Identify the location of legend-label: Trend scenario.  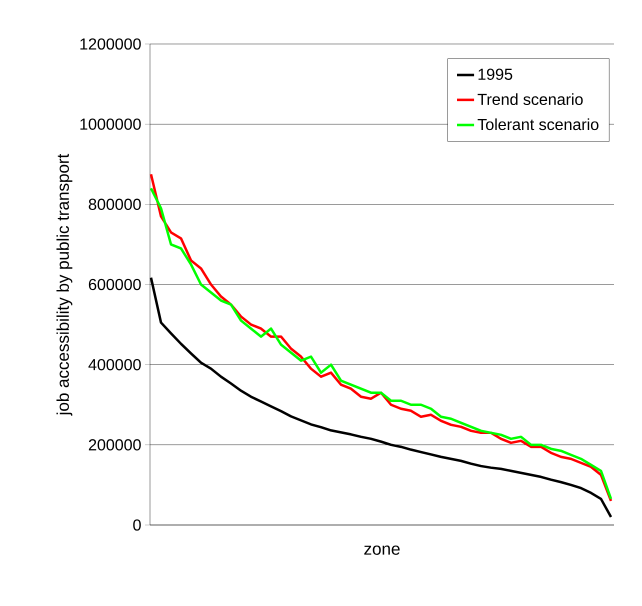
(530, 99).